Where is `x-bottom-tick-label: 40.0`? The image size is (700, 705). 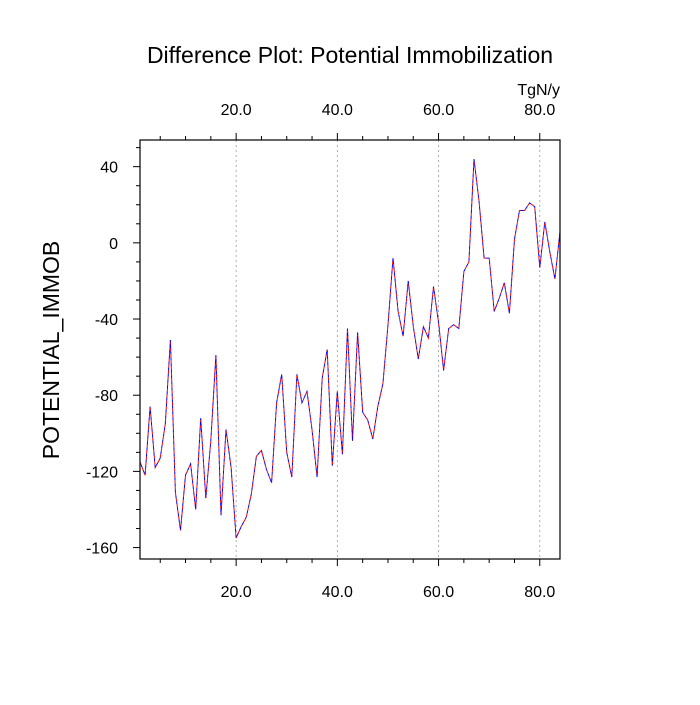 x-bottom-tick-label: 40.0 is located at coordinates (337, 592).